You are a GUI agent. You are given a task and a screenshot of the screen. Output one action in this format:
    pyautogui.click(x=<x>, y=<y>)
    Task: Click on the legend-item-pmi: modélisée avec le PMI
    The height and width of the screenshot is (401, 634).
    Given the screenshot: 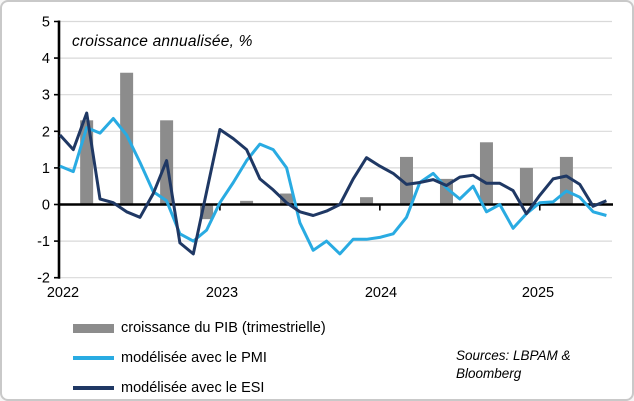 What is the action you would take?
    pyautogui.click(x=199, y=358)
    